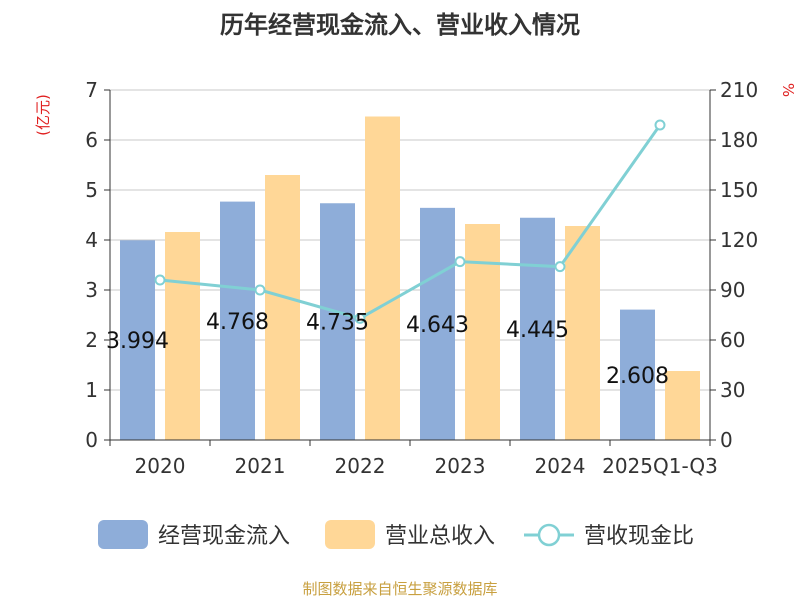 This screenshot has width=800, height=600. Describe the element at coordinates (91, 140) in the screenshot. I see `left-tick-label: 6` at that location.